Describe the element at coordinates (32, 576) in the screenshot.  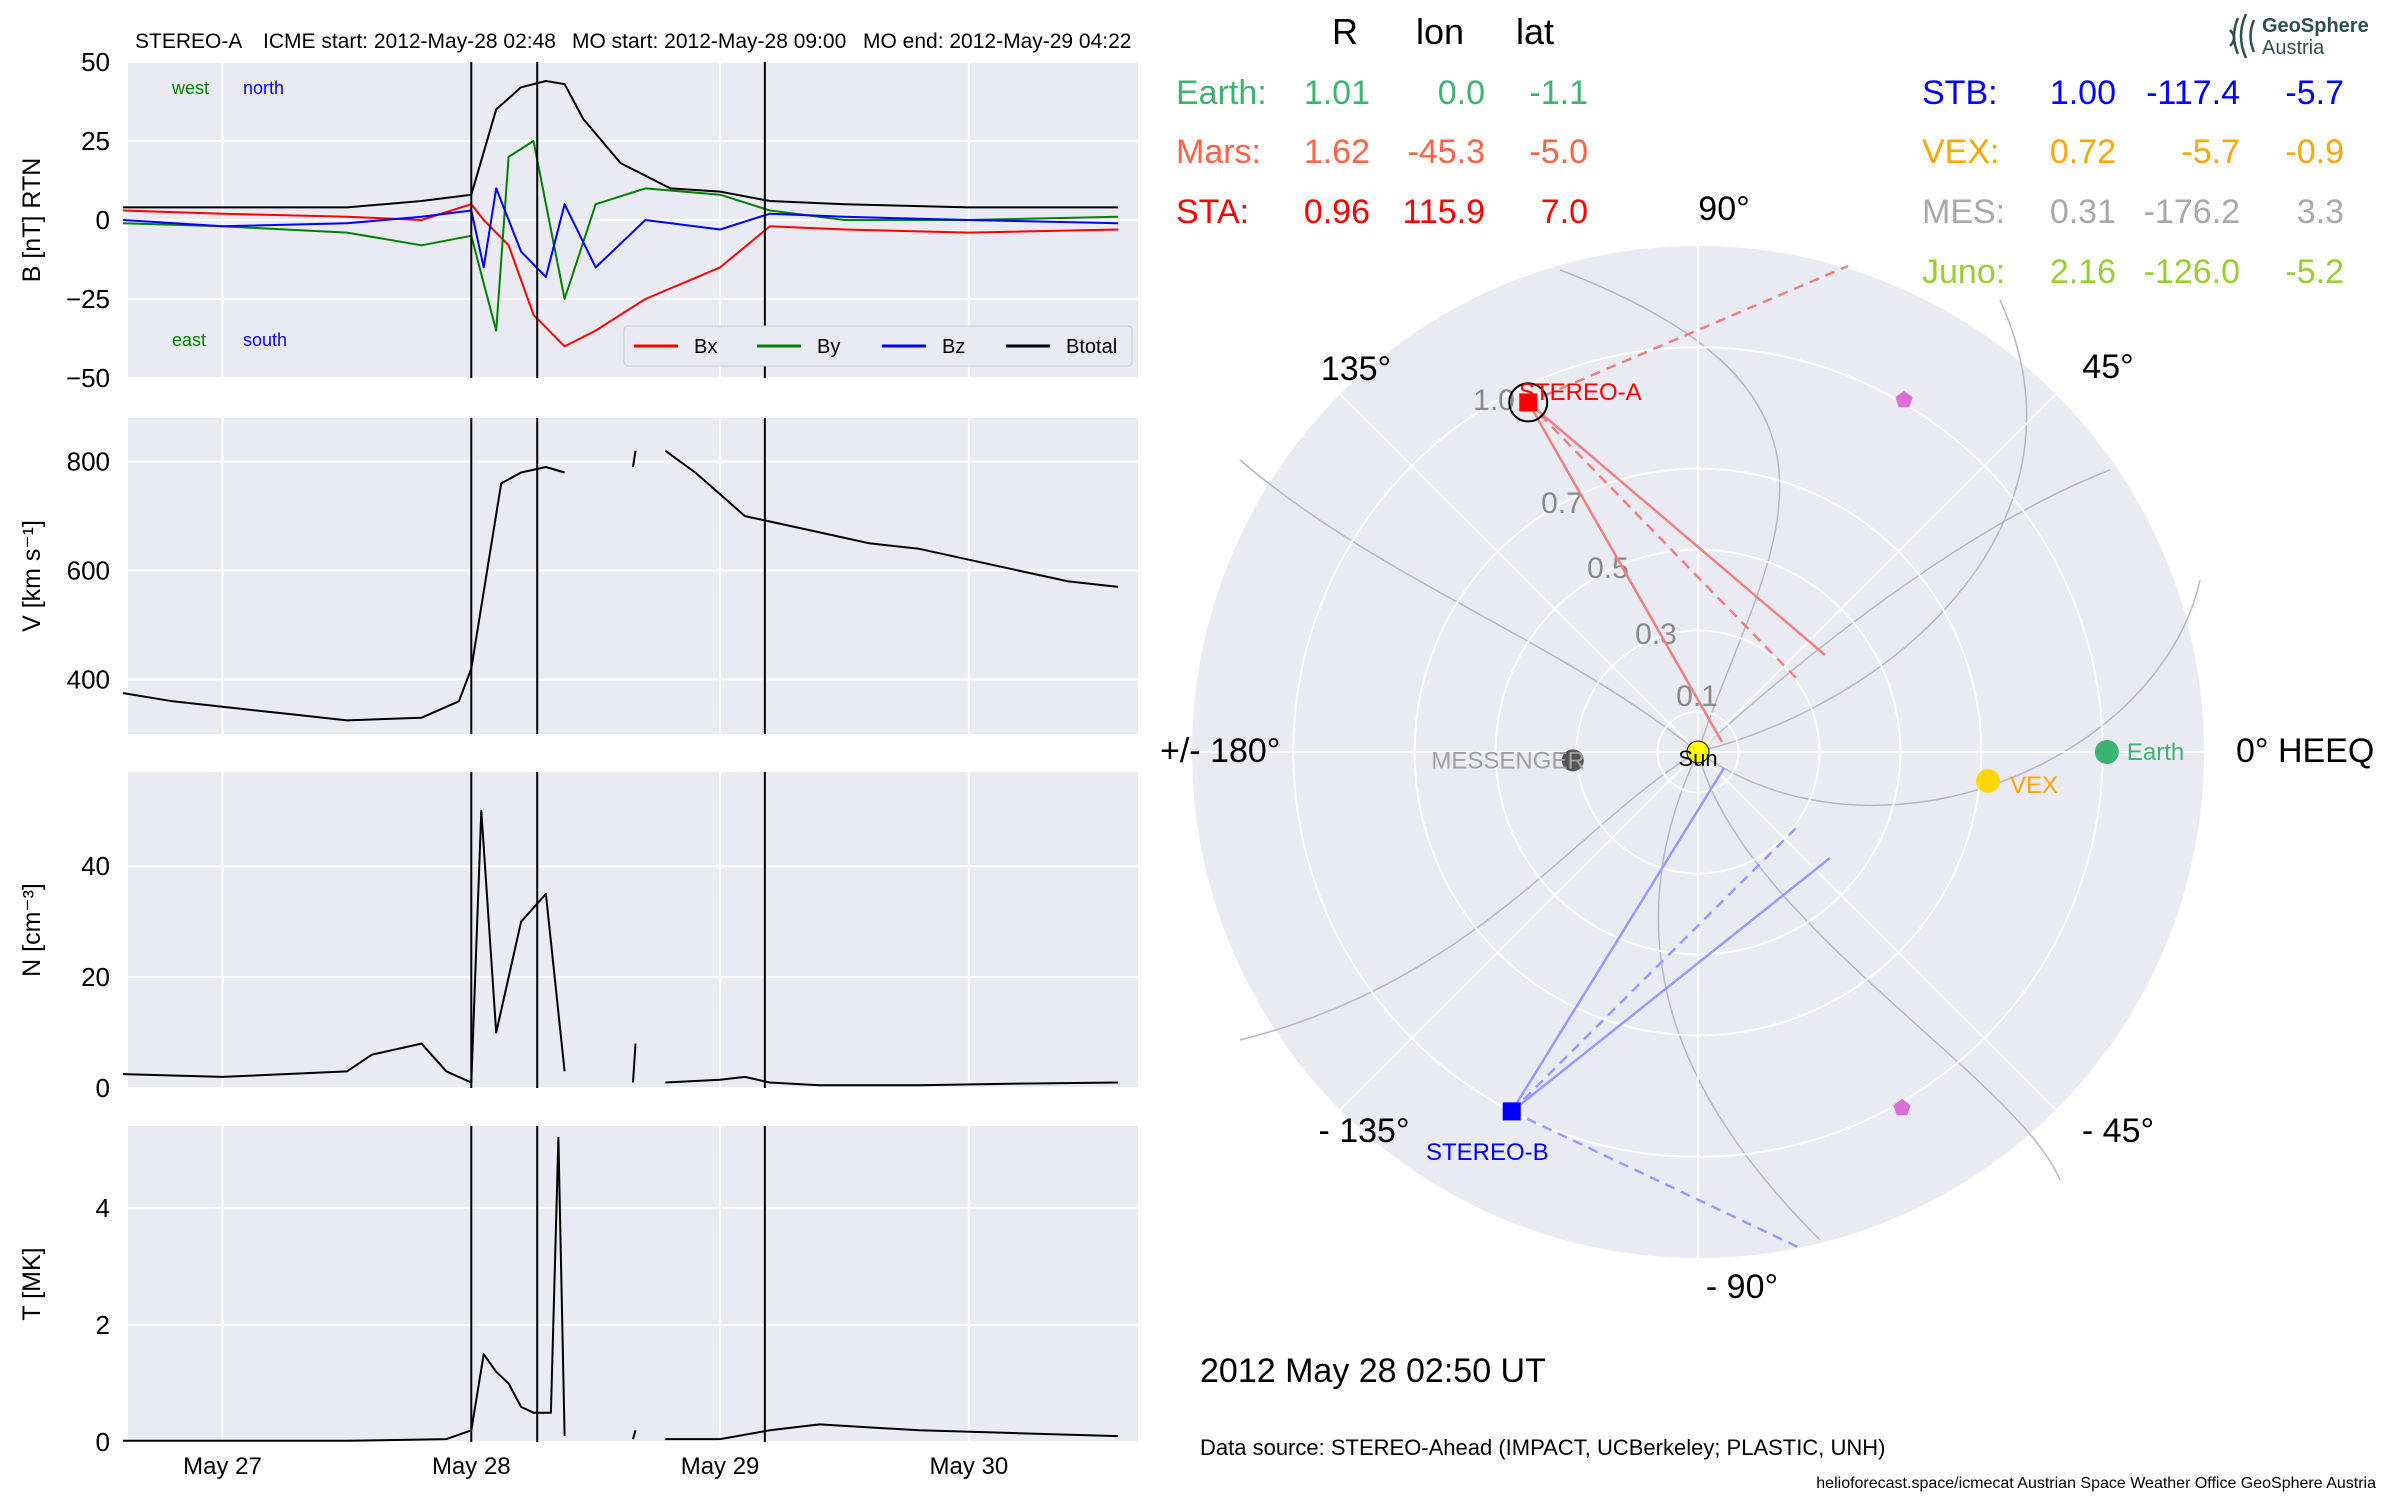
I see `y-axis-label: V [km s⁻¹]` at that location.